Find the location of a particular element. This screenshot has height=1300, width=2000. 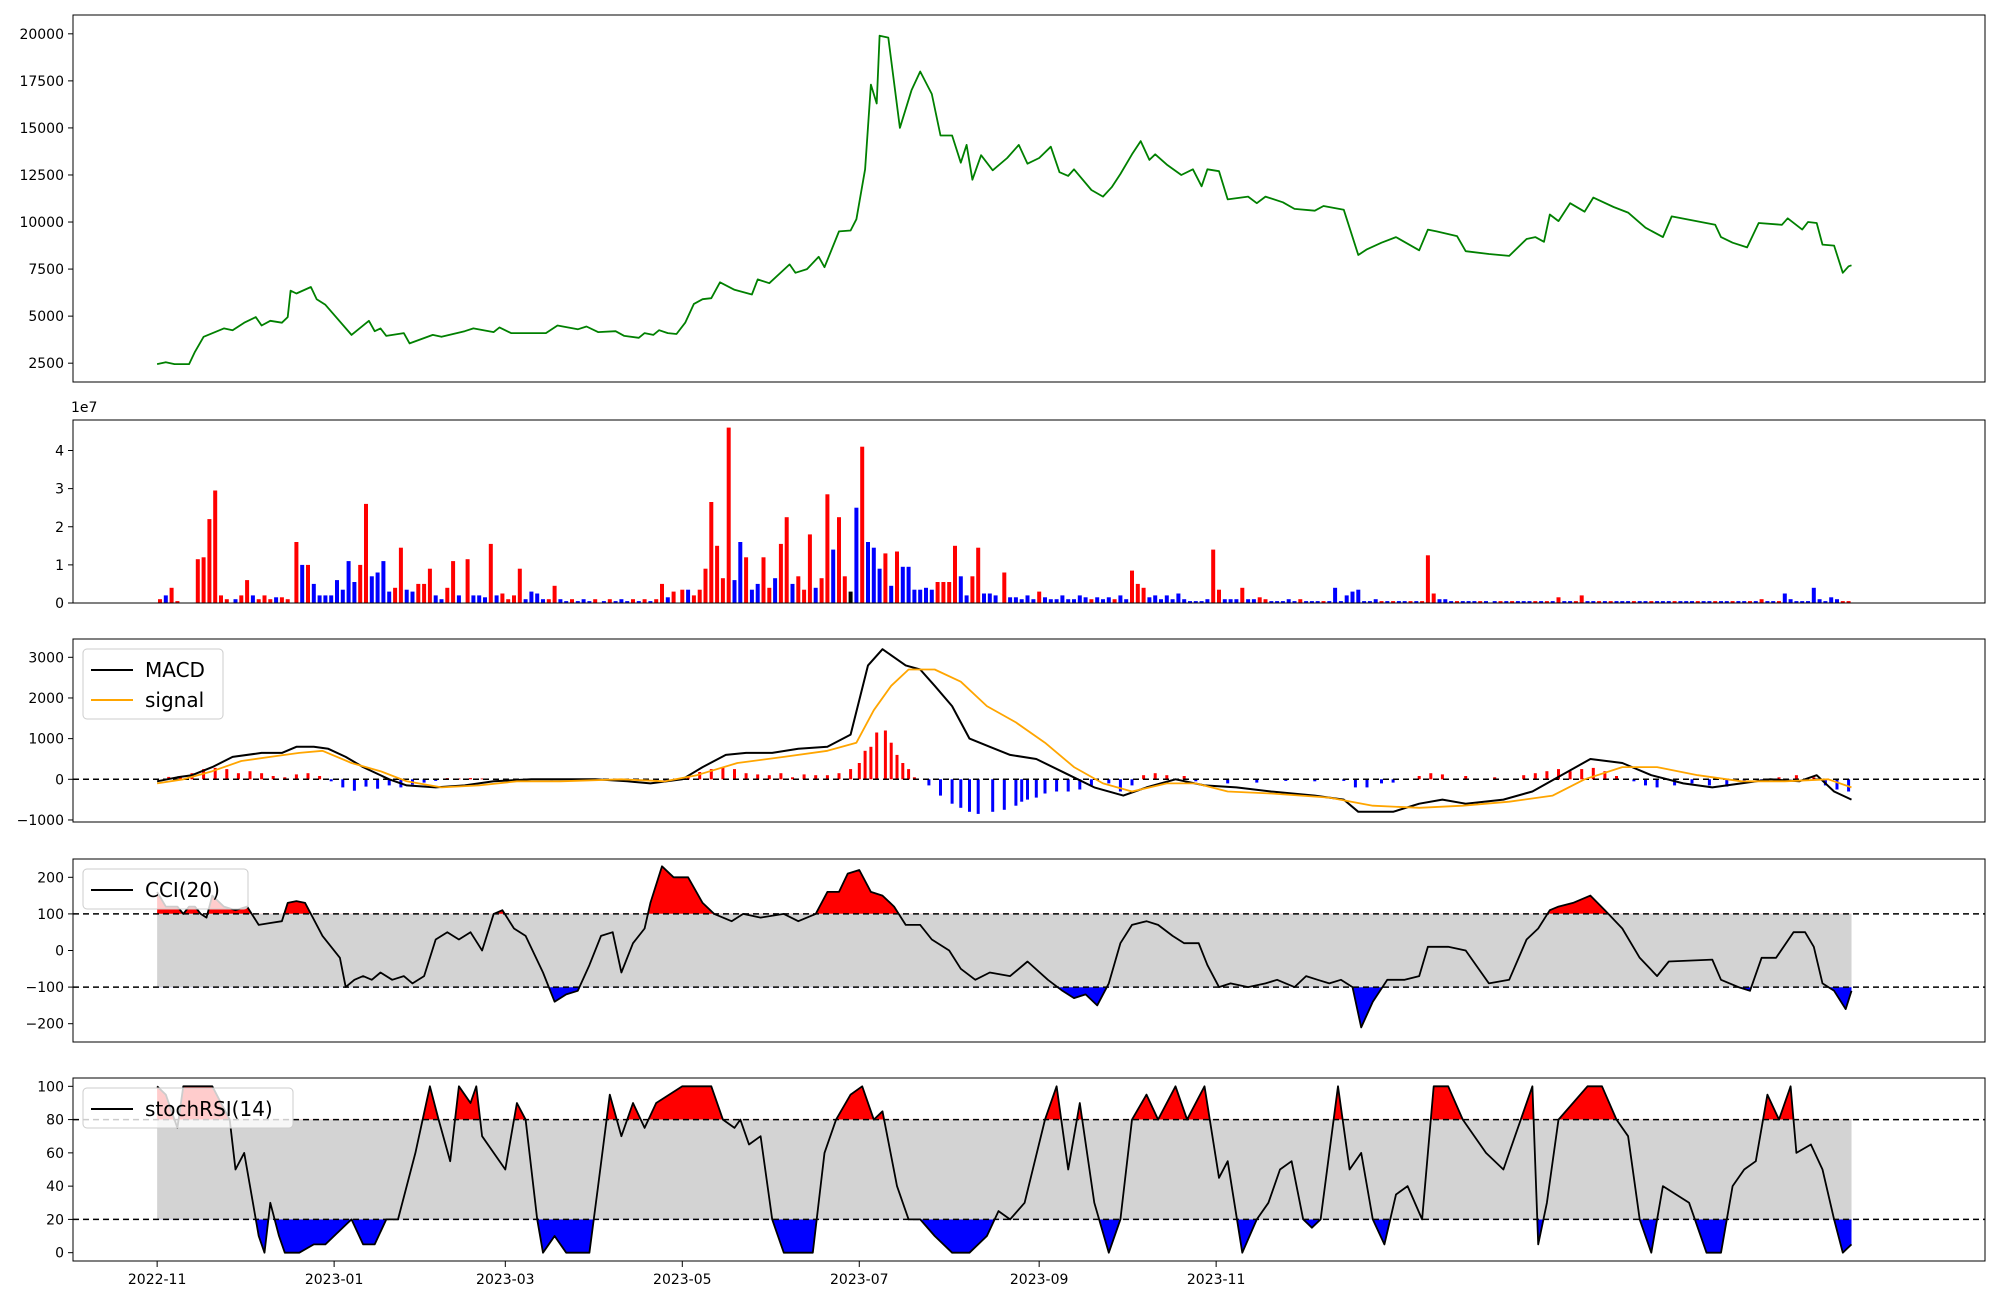

legend-box is located at coordinates (188, 1108).